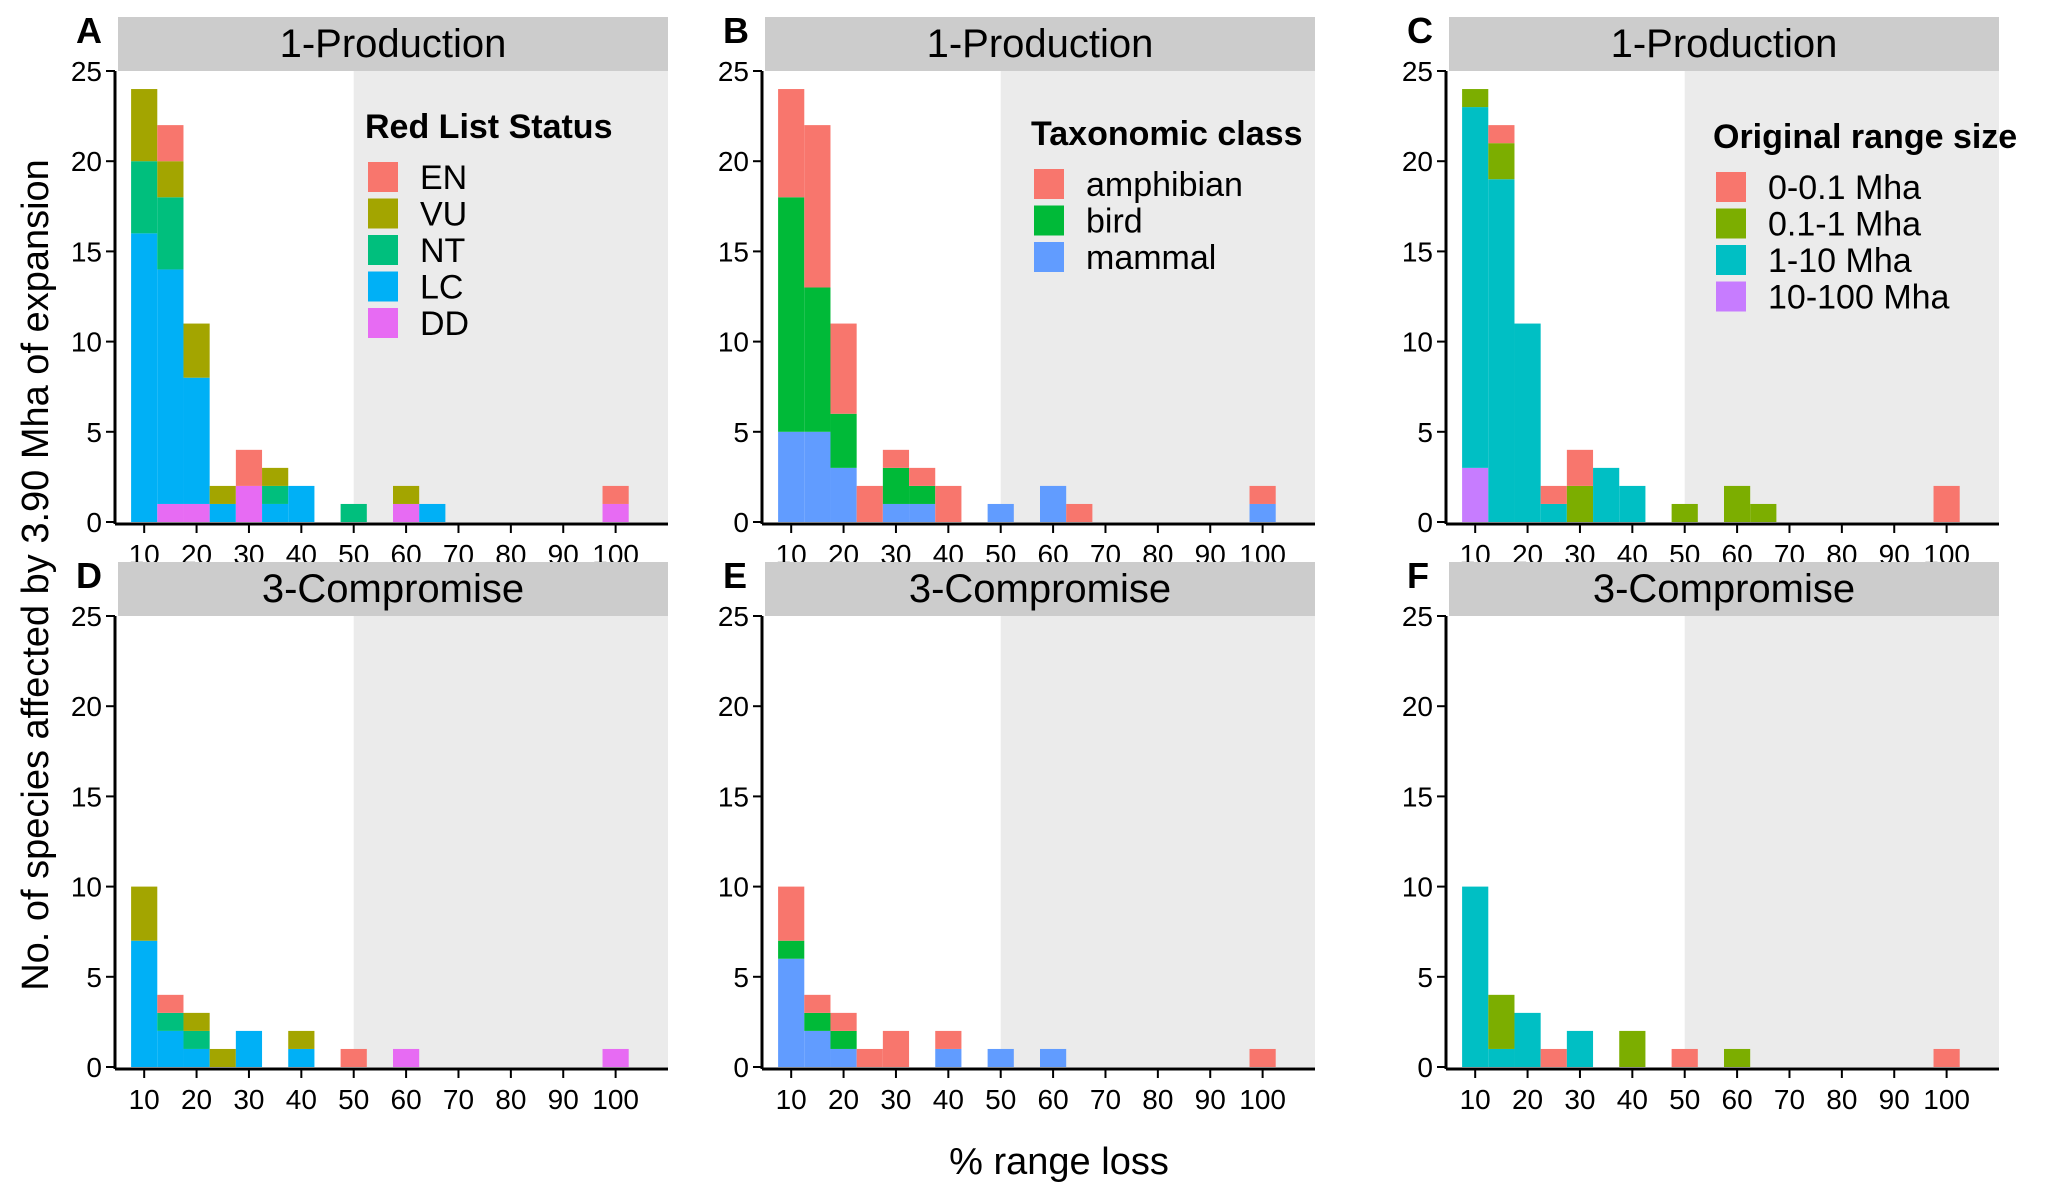 The width and height of the screenshot is (2055, 1200). Describe the element at coordinates (488, 127) in the screenshot. I see `legend-title: Red List Status` at that location.